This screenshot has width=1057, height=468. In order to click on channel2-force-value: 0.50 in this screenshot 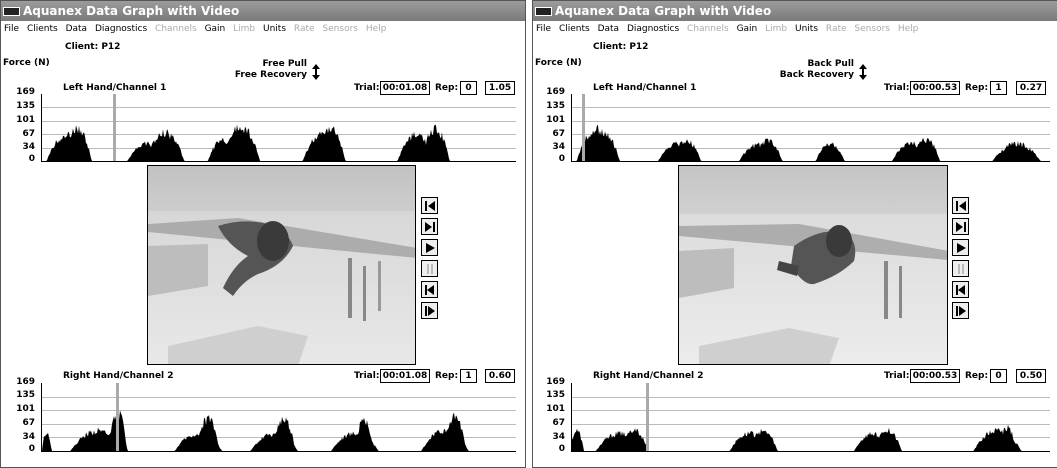, I will do `click(1031, 376)`.